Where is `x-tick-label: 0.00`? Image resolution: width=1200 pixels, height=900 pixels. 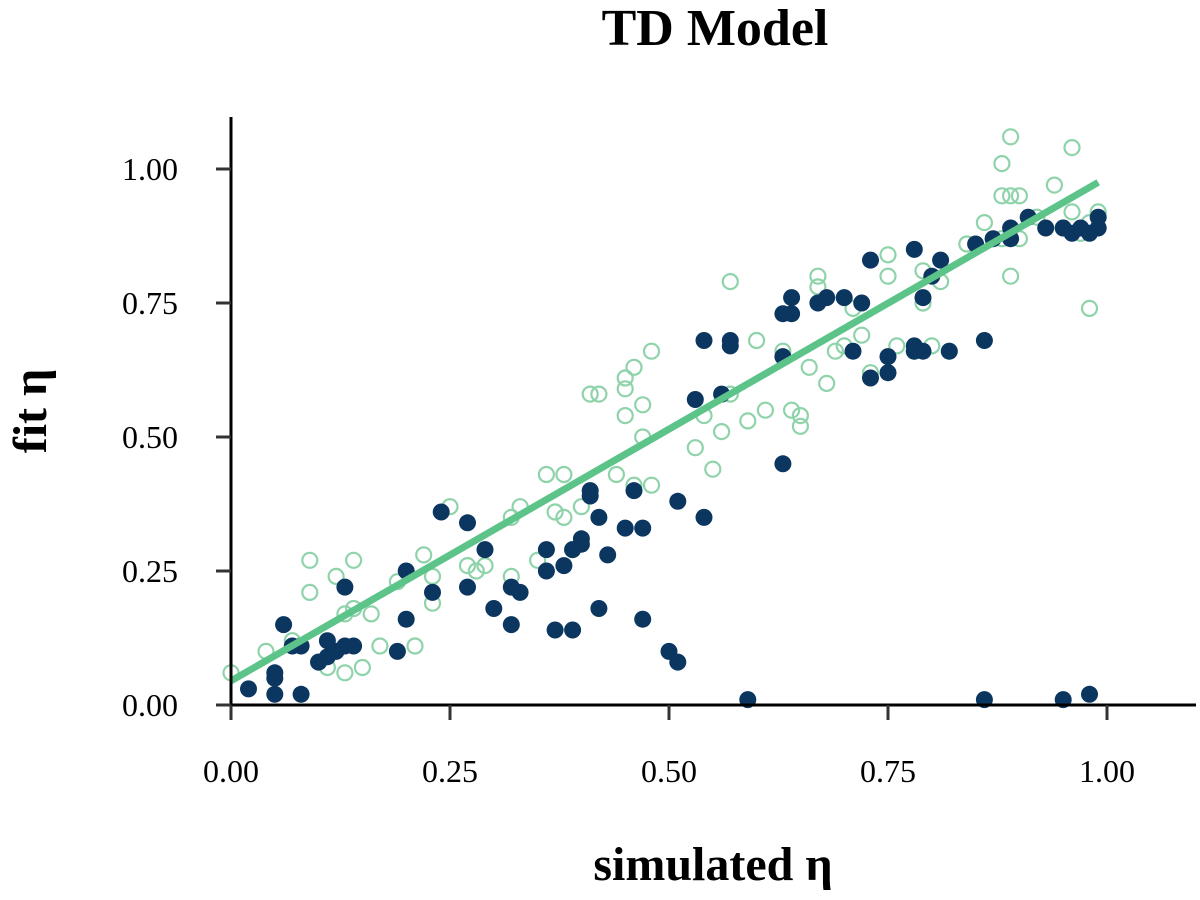
x-tick-label: 0.00 is located at coordinates (231, 771).